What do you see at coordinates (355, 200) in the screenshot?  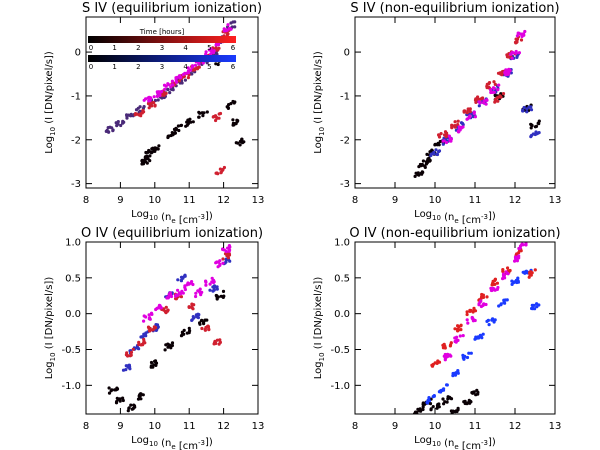 I see `x-tick-label: 8` at bounding box center [355, 200].